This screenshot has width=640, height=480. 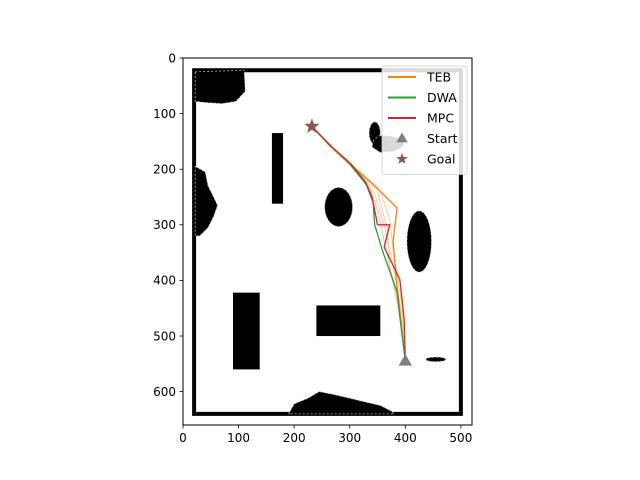 I want to click on legend: TEB DWA MPC Start Goal, so click(x=424, y=120).